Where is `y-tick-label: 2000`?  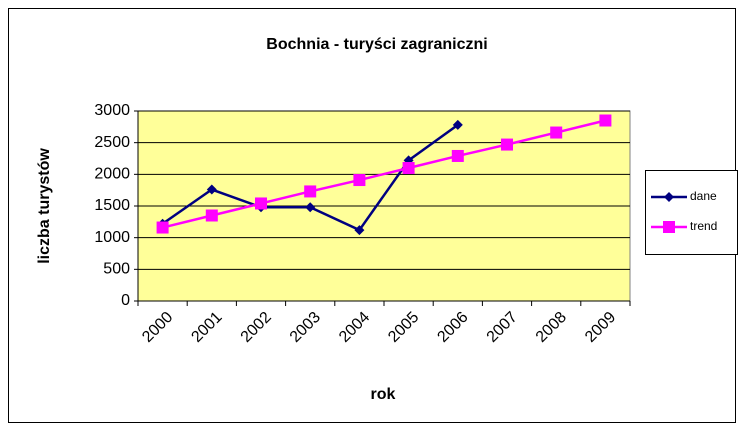 y-tick-label: 2000 is located at coordinates (112, 174).